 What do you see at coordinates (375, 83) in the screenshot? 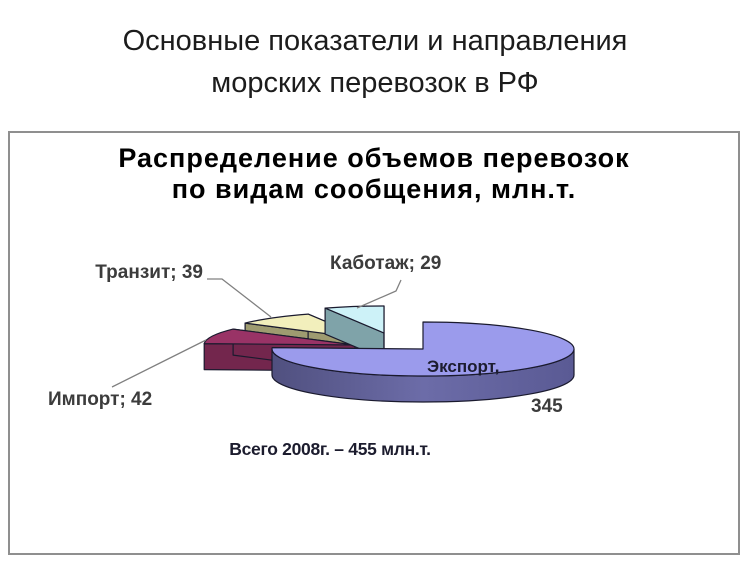
I see `slide-title-line2: морских перевозок в РФ` at bounding box center [375, 83].